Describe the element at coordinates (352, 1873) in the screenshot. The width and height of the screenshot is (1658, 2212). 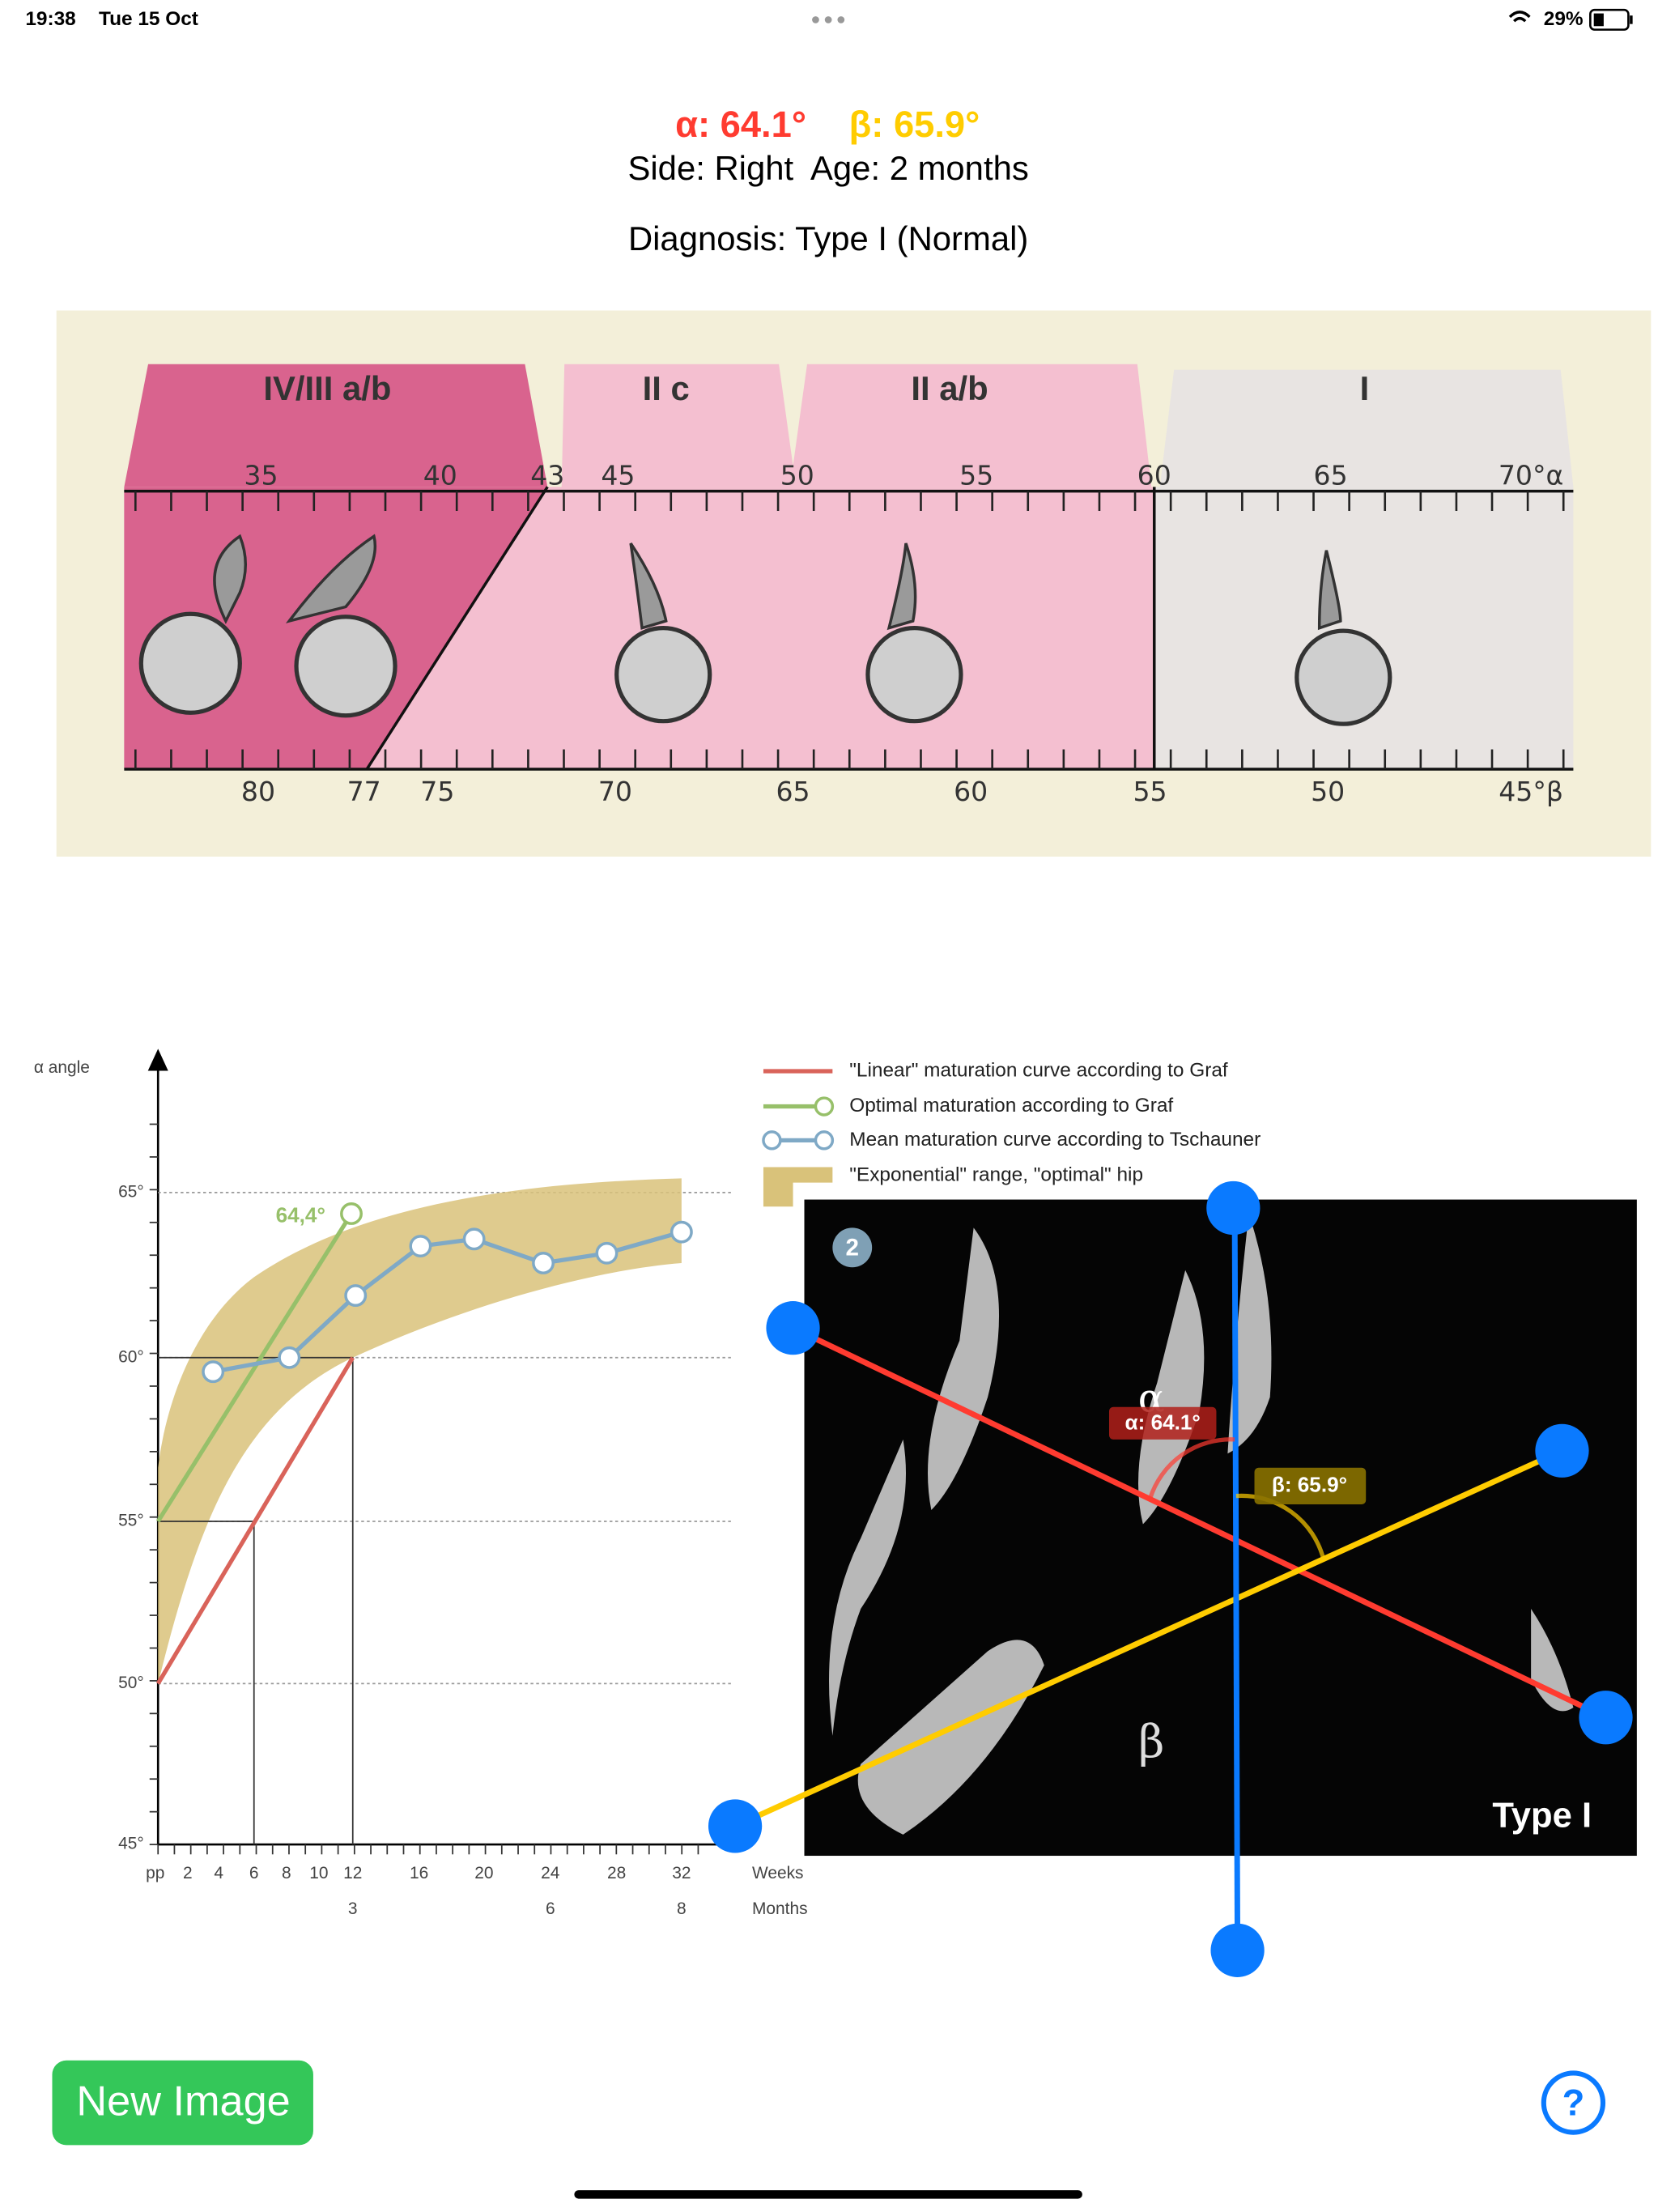
I see `week-label: 12` at that location.